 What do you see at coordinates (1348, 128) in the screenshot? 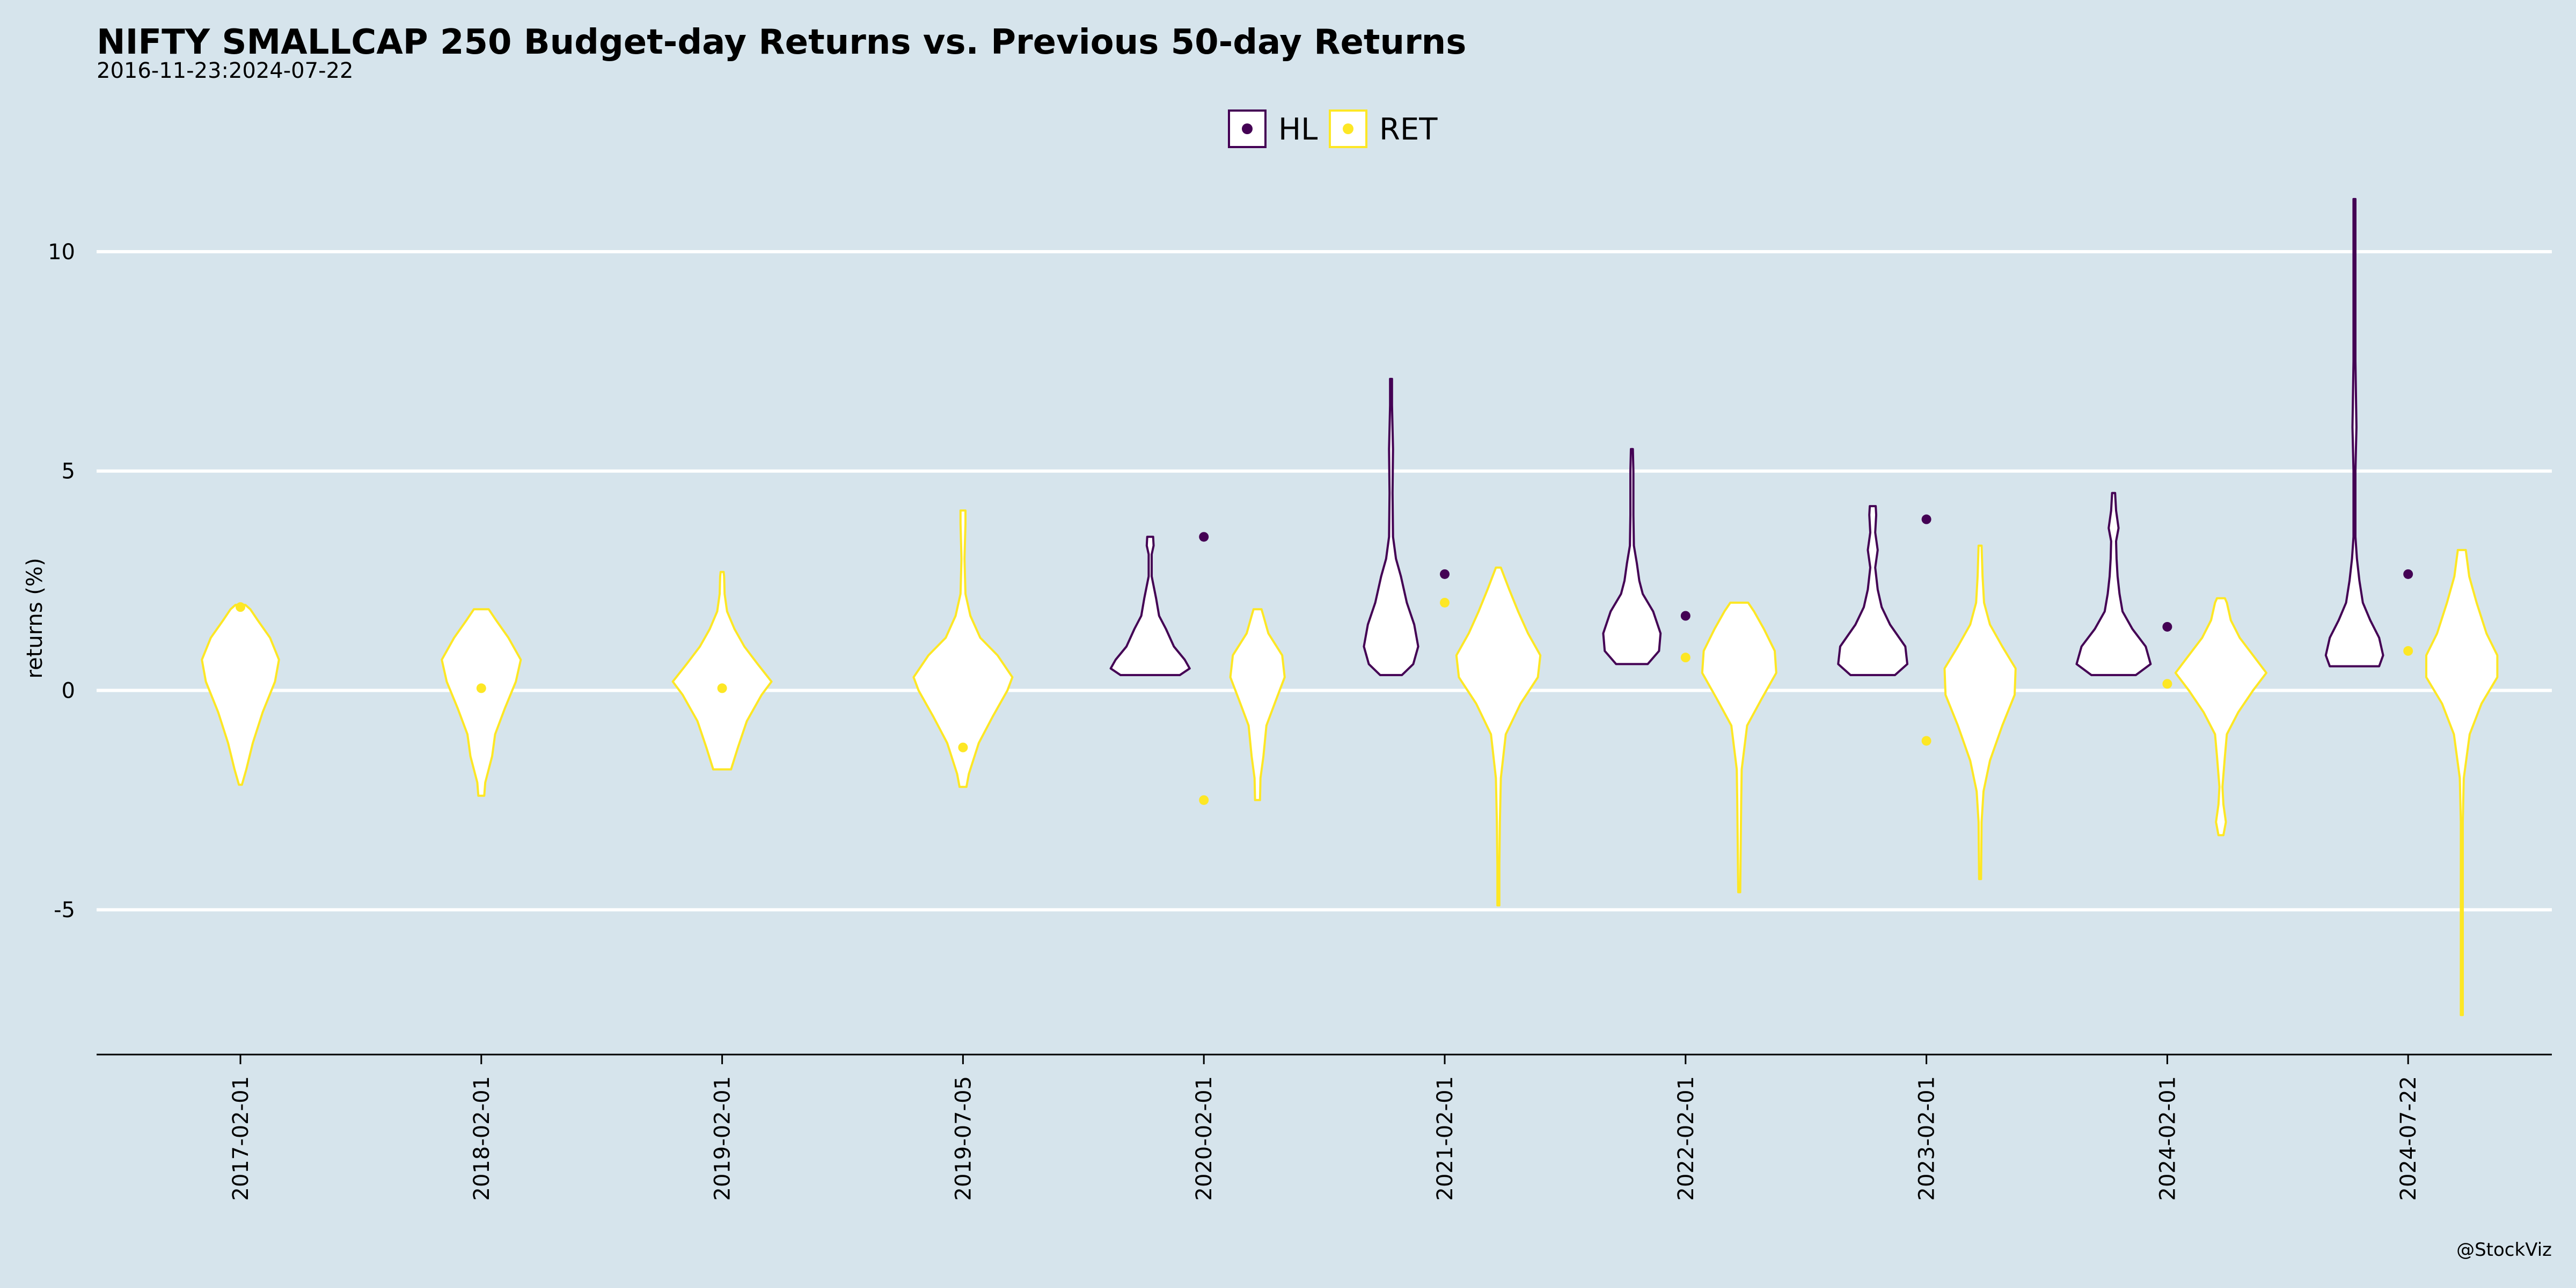
I see `legend-dot-ret` at bounding box center [1348, 128].